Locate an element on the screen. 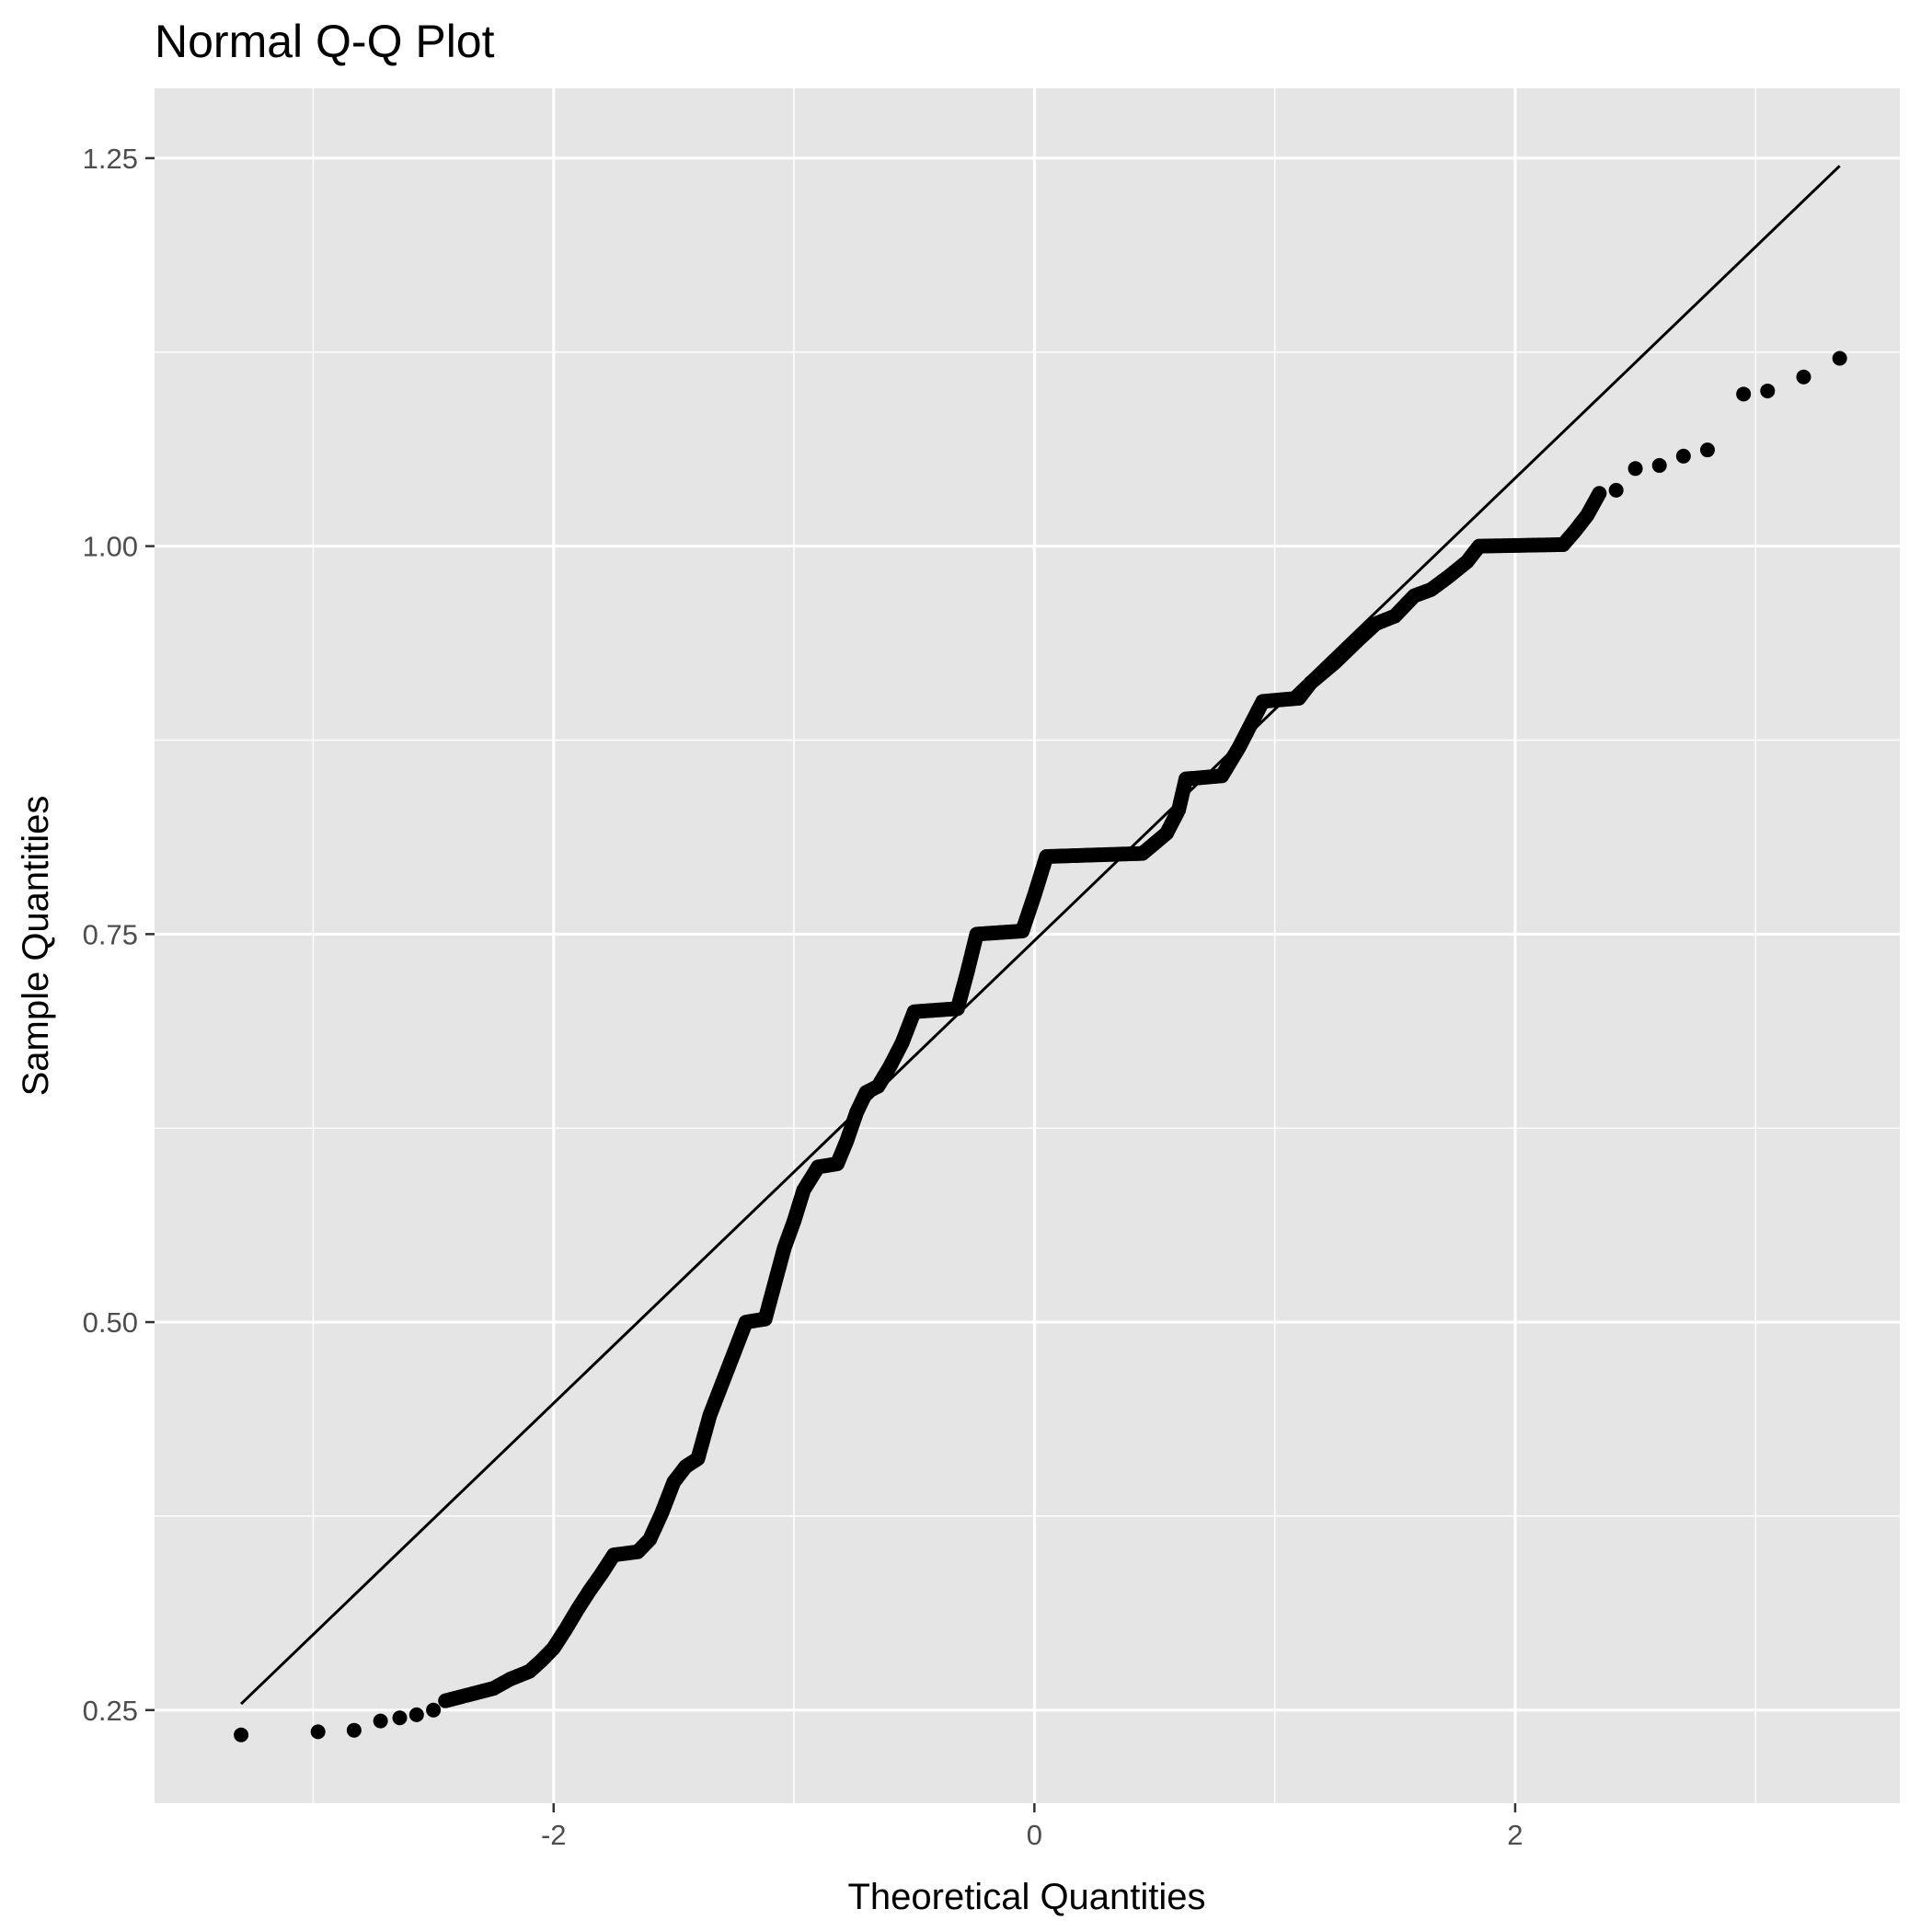  x-tick-label: -2 is located at coordinates (554, 1835).